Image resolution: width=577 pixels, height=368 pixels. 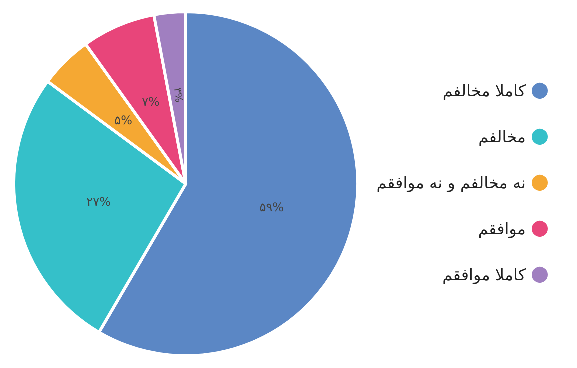 I want to click on legend-label: موافقم, so click(x=502, y=229).